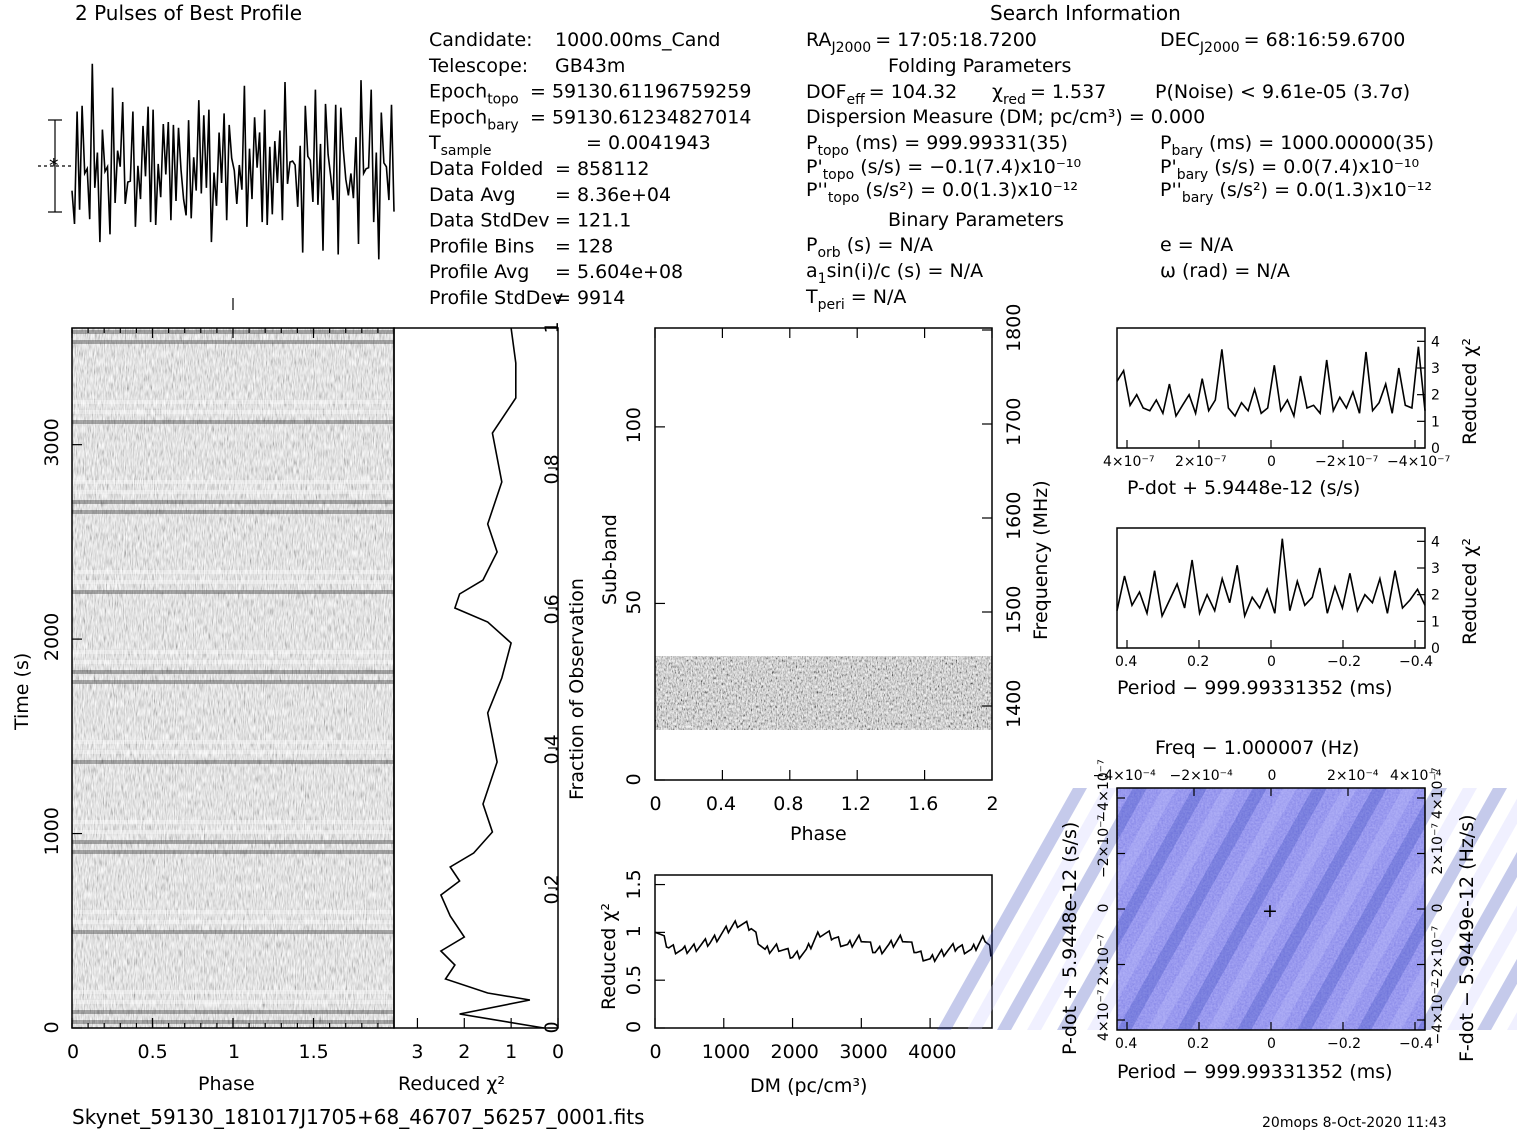  I want to click on footer-stamp: 20mops 8-Oct-2020 11:43, so click(1354, 1123).